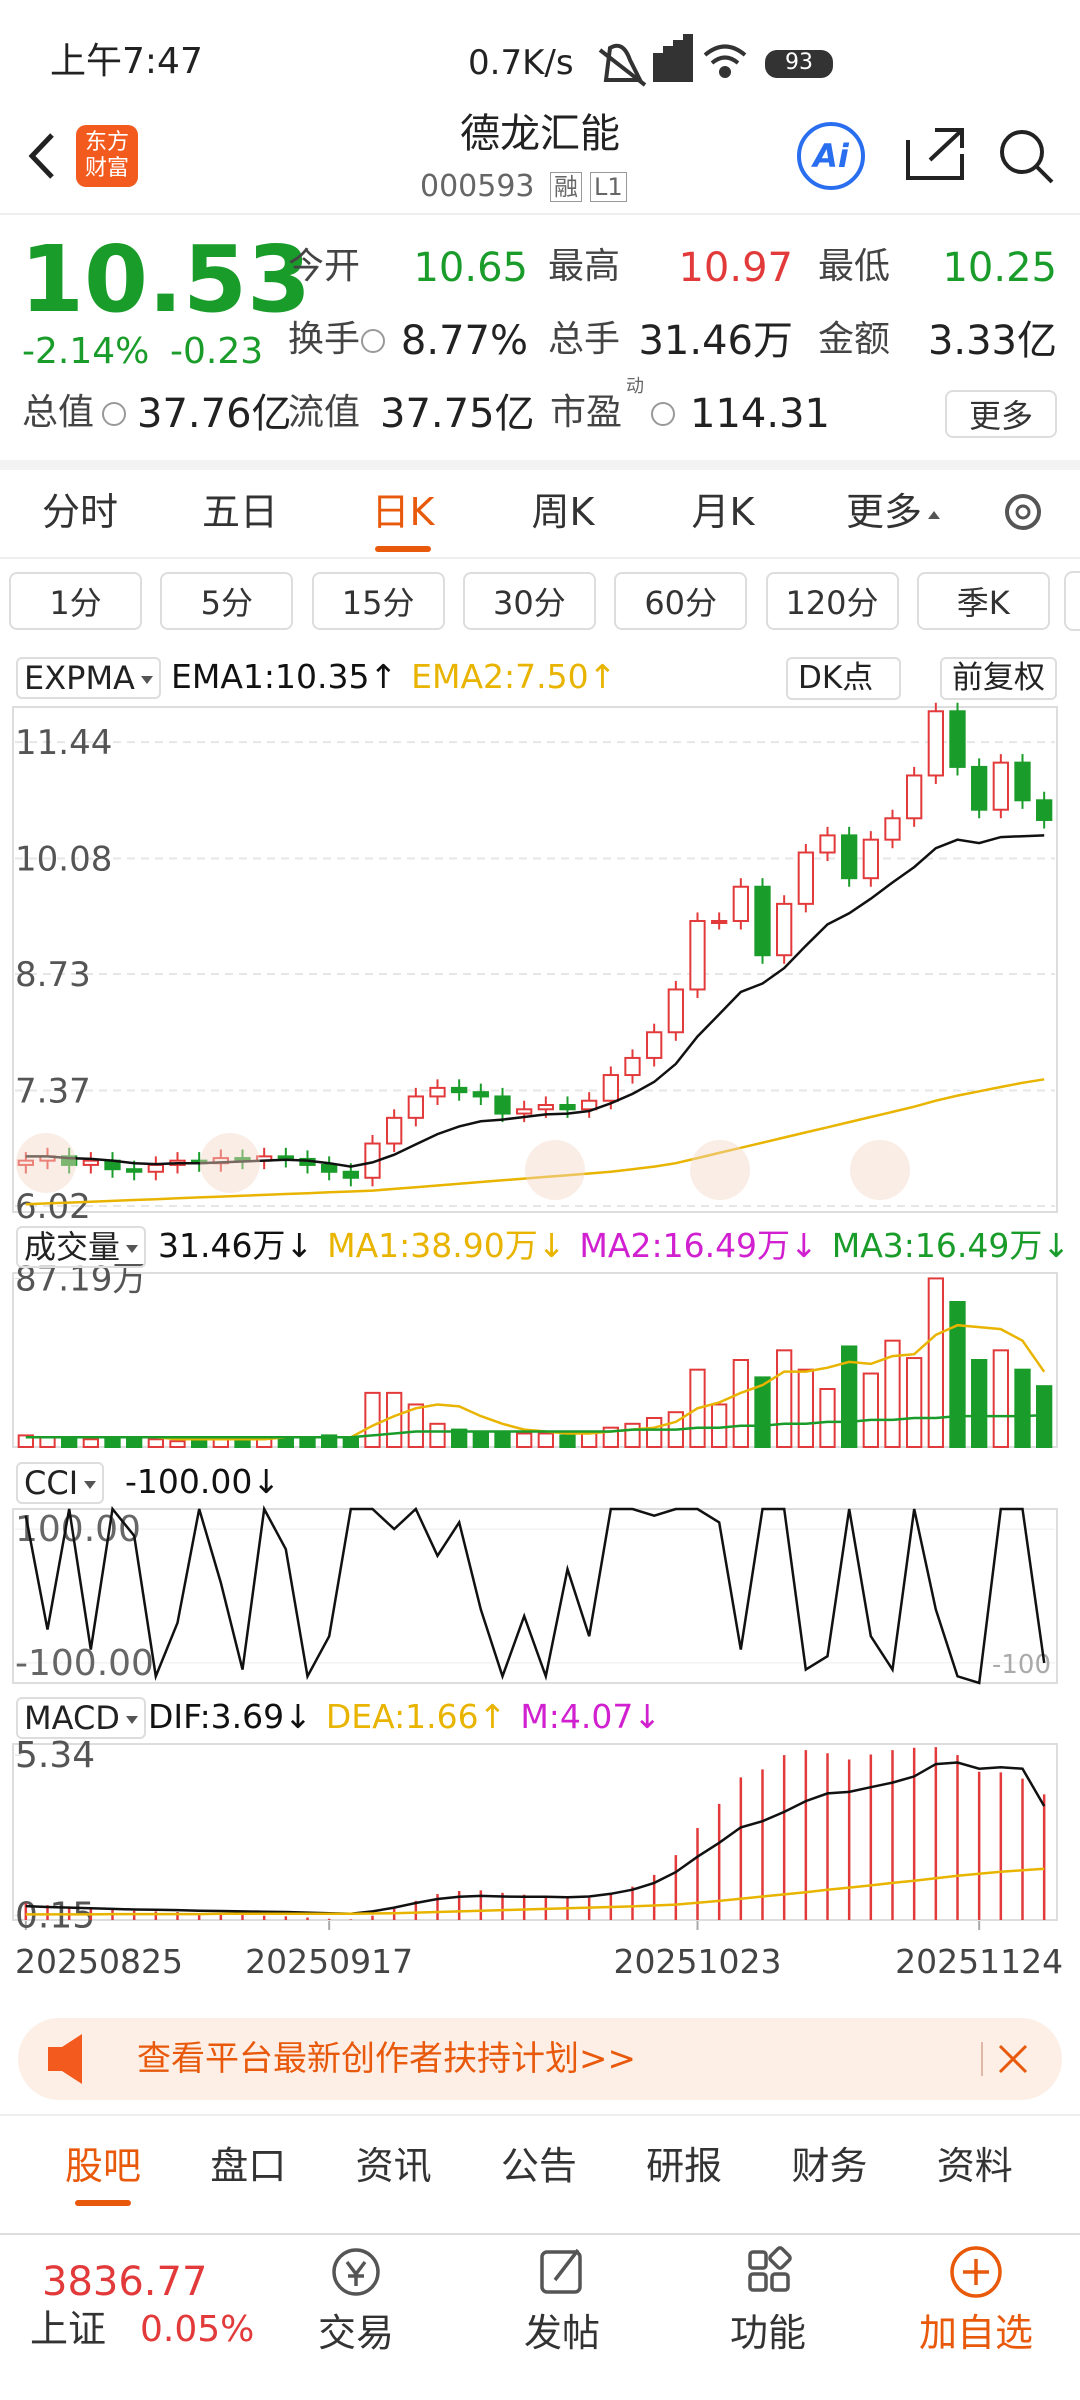 The width and height of the screenshot is (1080, 2400). What do you see at coordinates (514, 676) in the screenshot?
I see `legend-item: EMA2:7.50↑` at bounding box center [514, 676].